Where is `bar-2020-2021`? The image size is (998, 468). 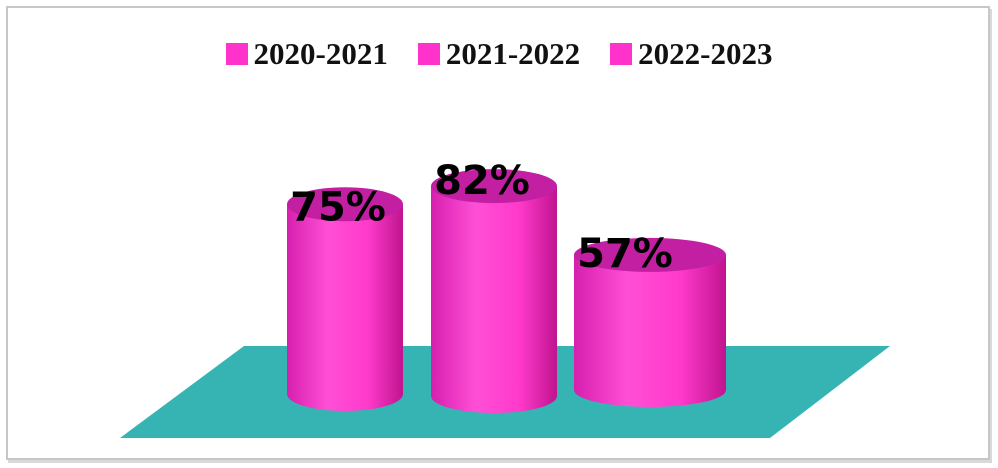 bar-2020-2021 is located at coordinates (345, 307).